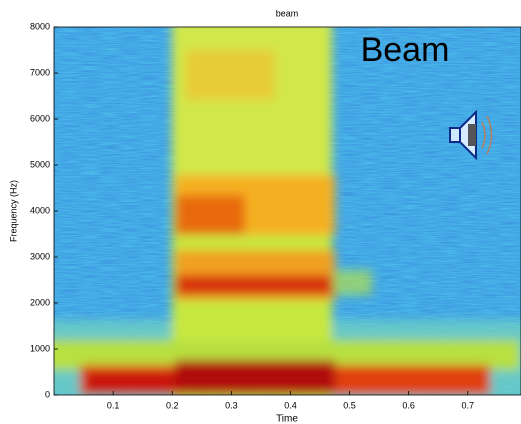 This screenshot has height=424, width=521. What do you see at coordinates (40, 118) in the screenshot?
I see `y-tick-label: 6000` at bounding box center [40, 118].